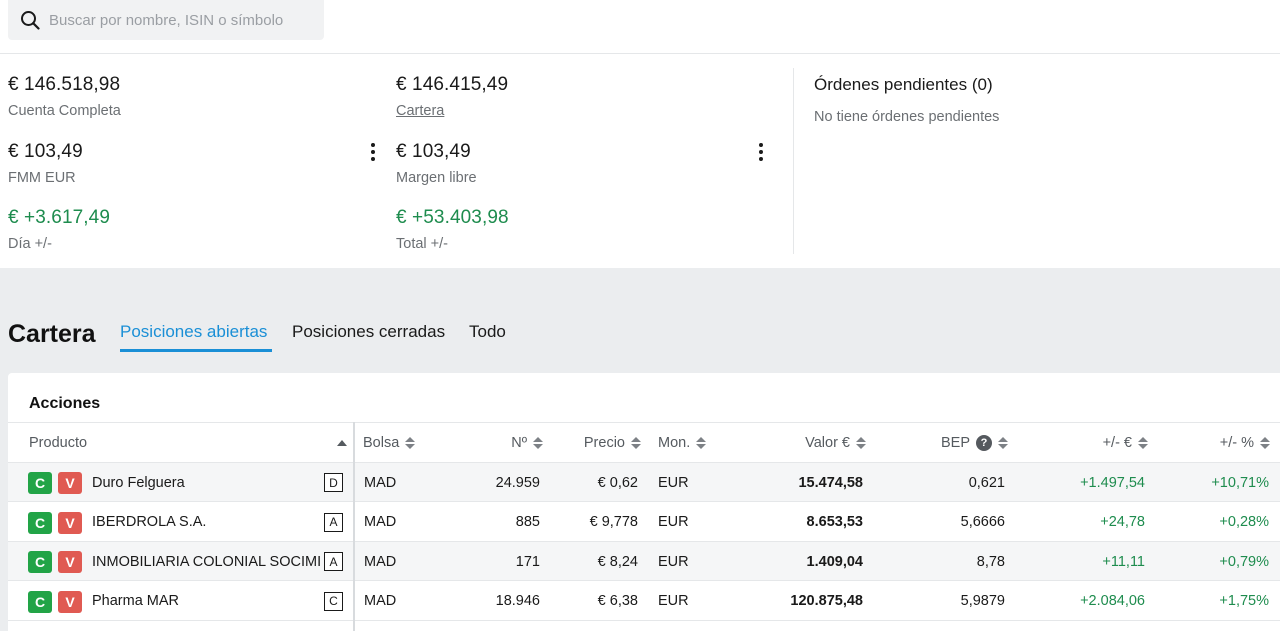  Describe the element at coordinates (487, 331) in the screenshot. I see `tab-todo: Todo` at that location.